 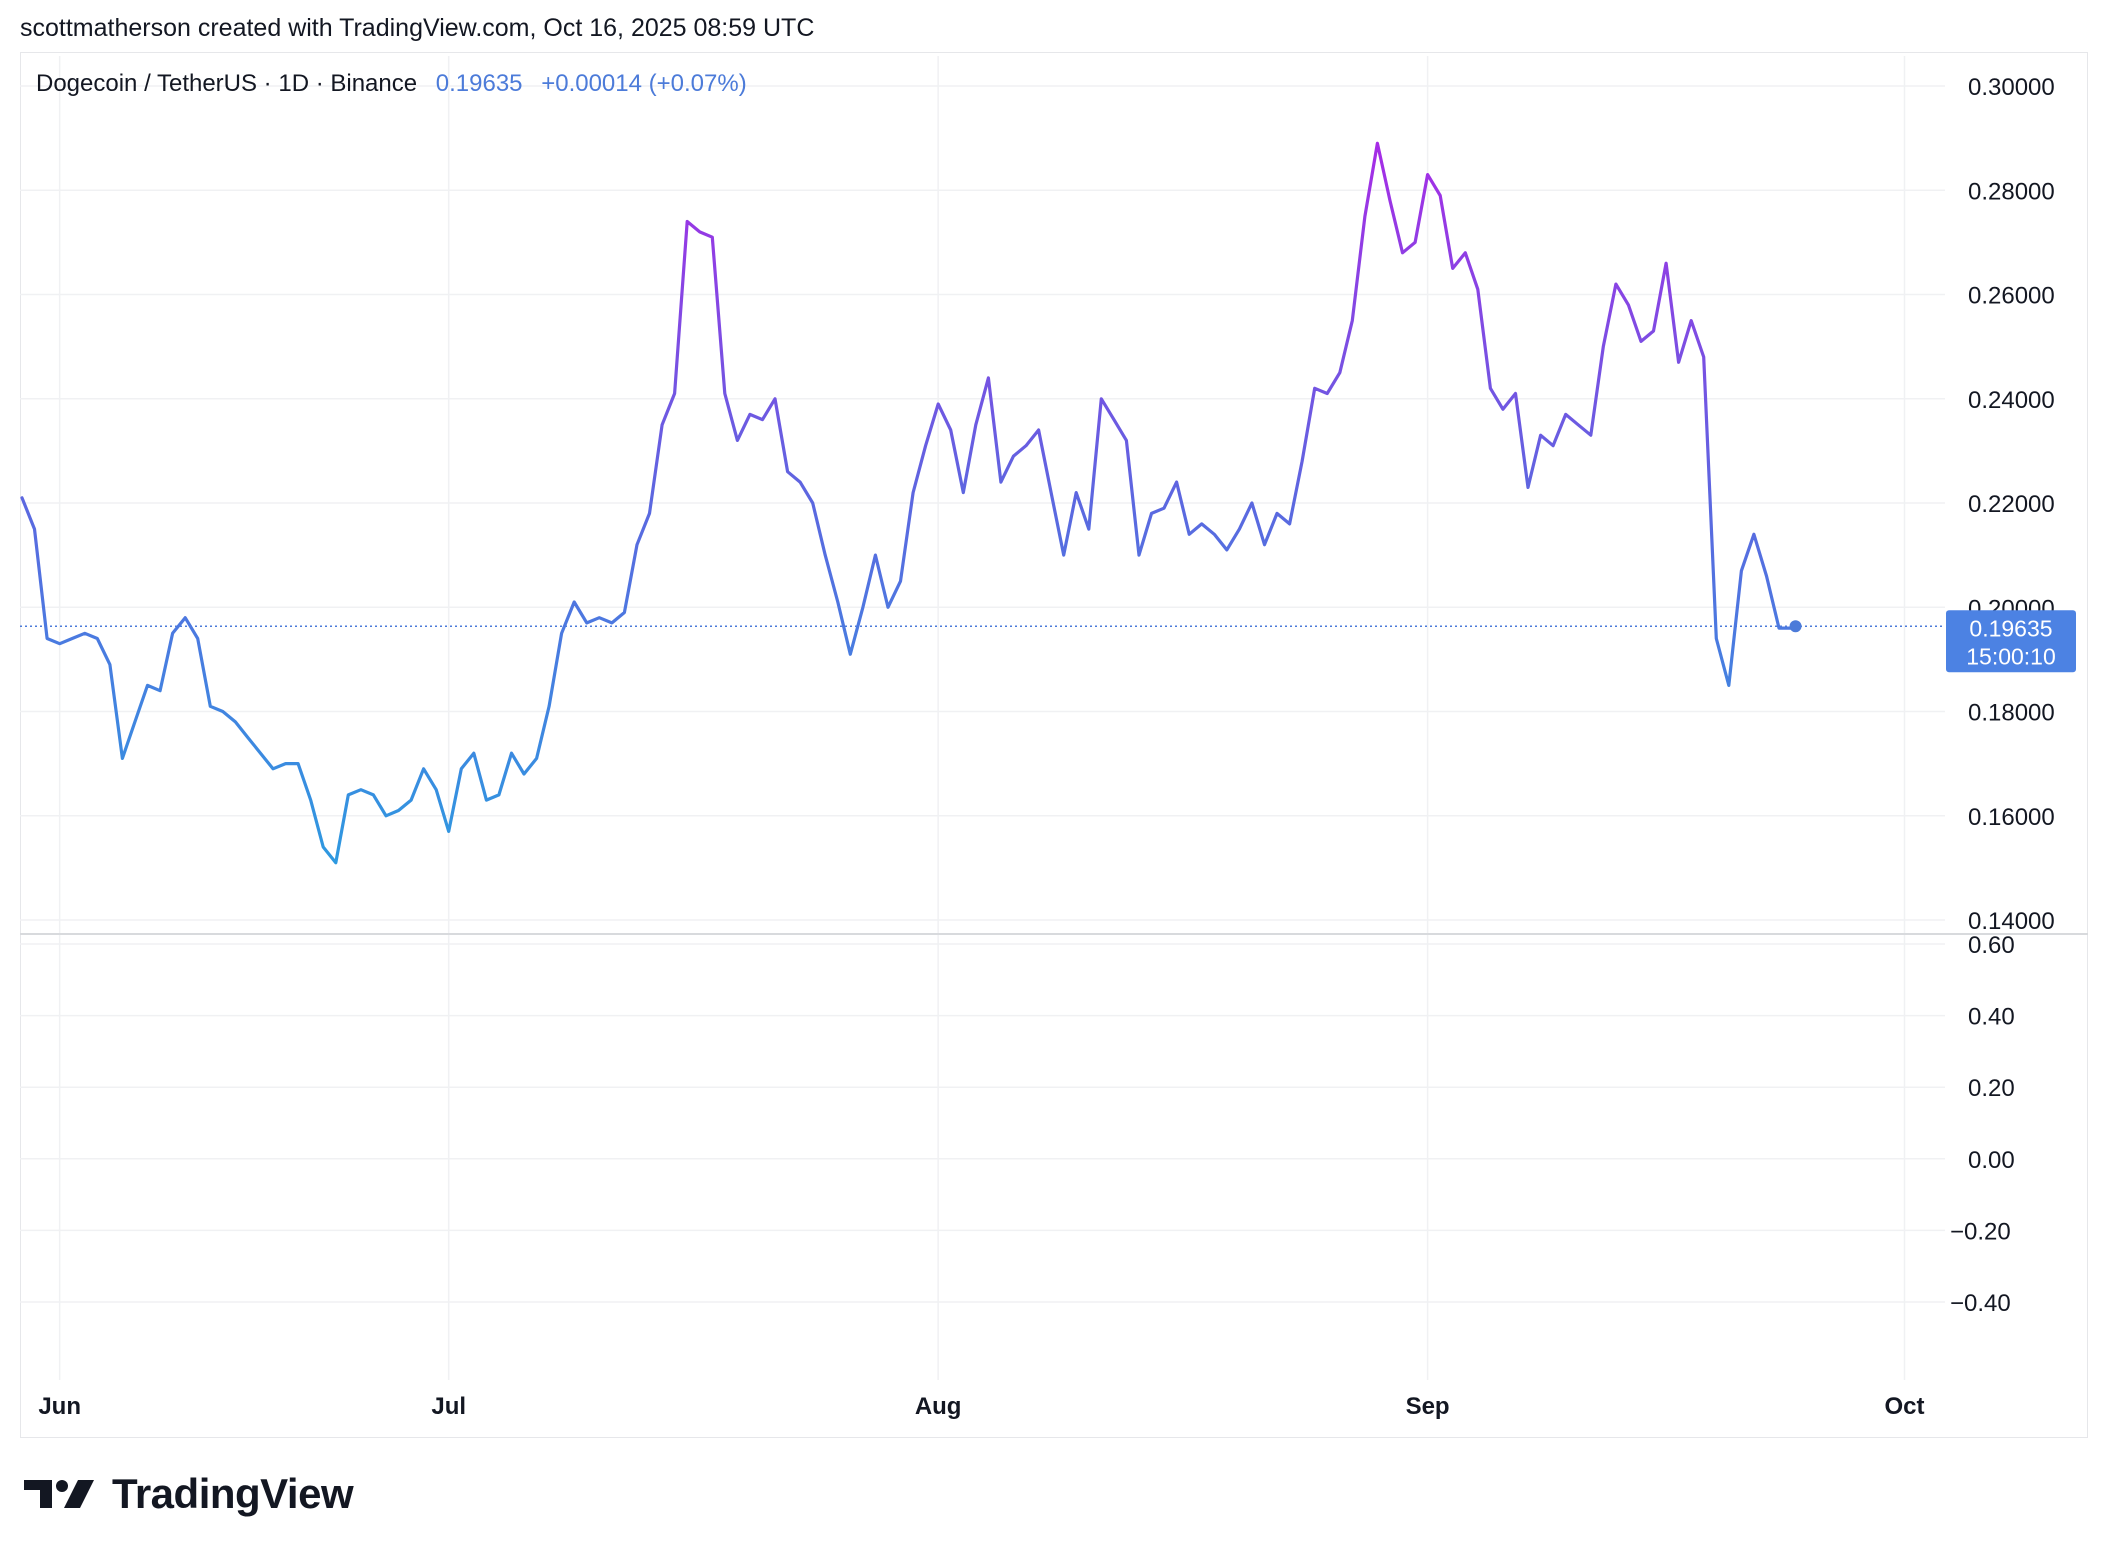 What do you see at coordinates (1428, 1406) in the screenshot?
I see `time-tick-label: Sep` at bounding box center [1428, 1406].